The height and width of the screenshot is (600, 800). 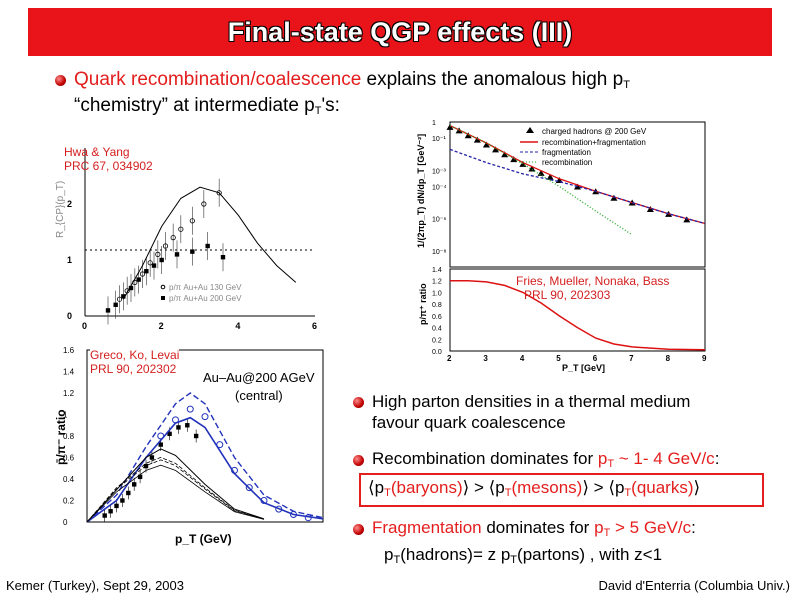 I want to click on ratio-ylabel: p/π⁺ ratio, so click(x=423, y=304).